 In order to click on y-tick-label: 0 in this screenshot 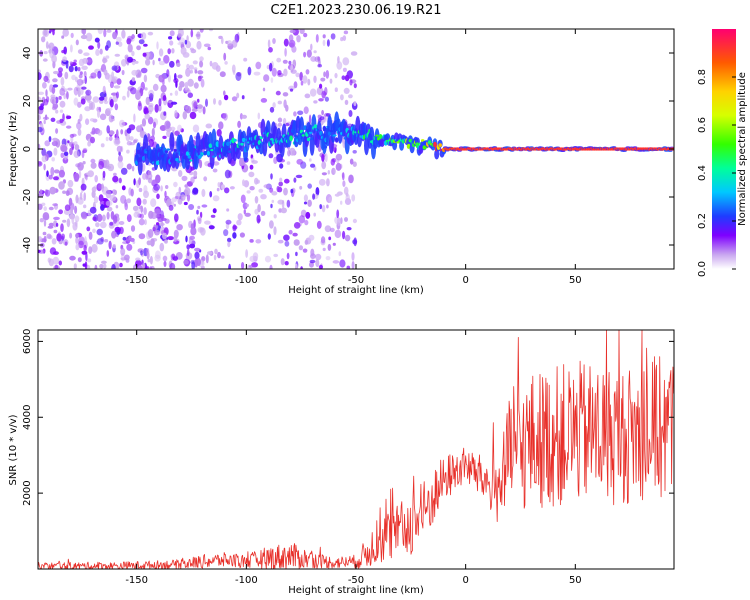, I will do `click(27, 149)`.